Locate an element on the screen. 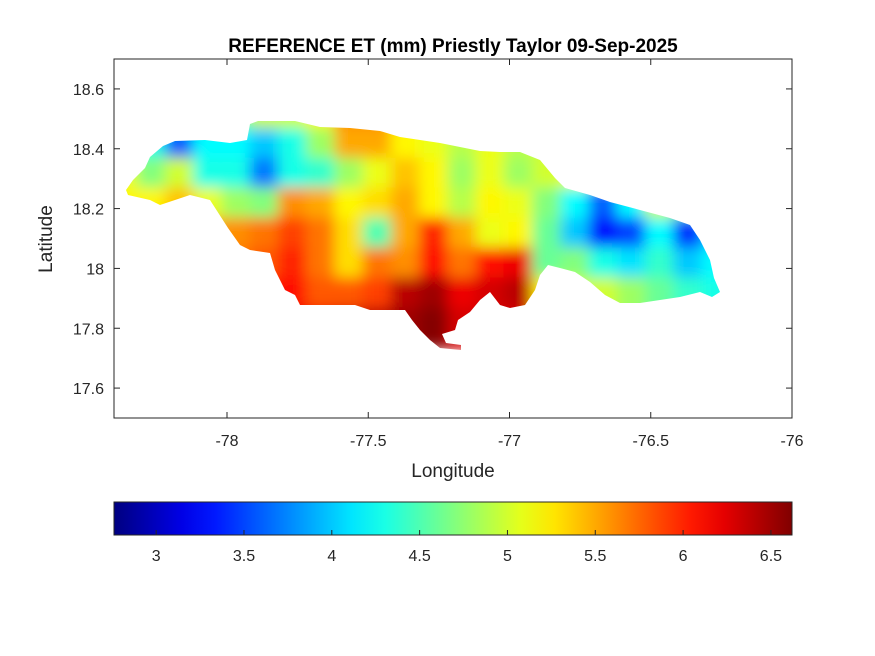  colorbar-tick-label: 4 is located at coordinates (331, 556).